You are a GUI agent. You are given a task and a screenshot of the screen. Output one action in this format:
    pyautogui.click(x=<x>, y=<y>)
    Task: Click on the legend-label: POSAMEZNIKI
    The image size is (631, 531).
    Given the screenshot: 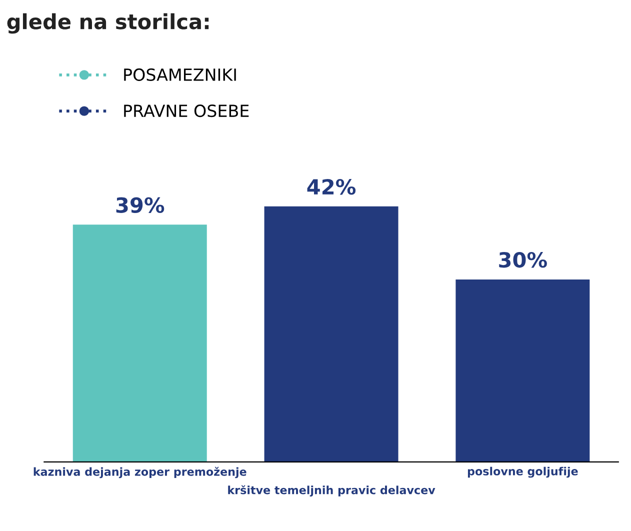 What is the action you would take?
    pyautogui.click(x=180, y=74)
    